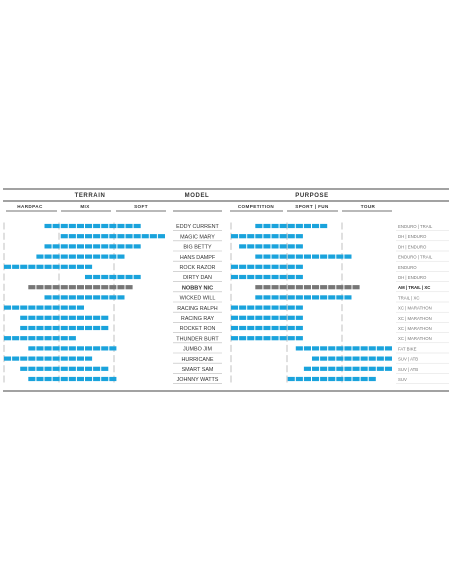 The width and height of the screenshot is (452, 584). Describe the element at coordinates (198, 329) in the screenshot. I see `model-name: ROCKET RON` at that location.